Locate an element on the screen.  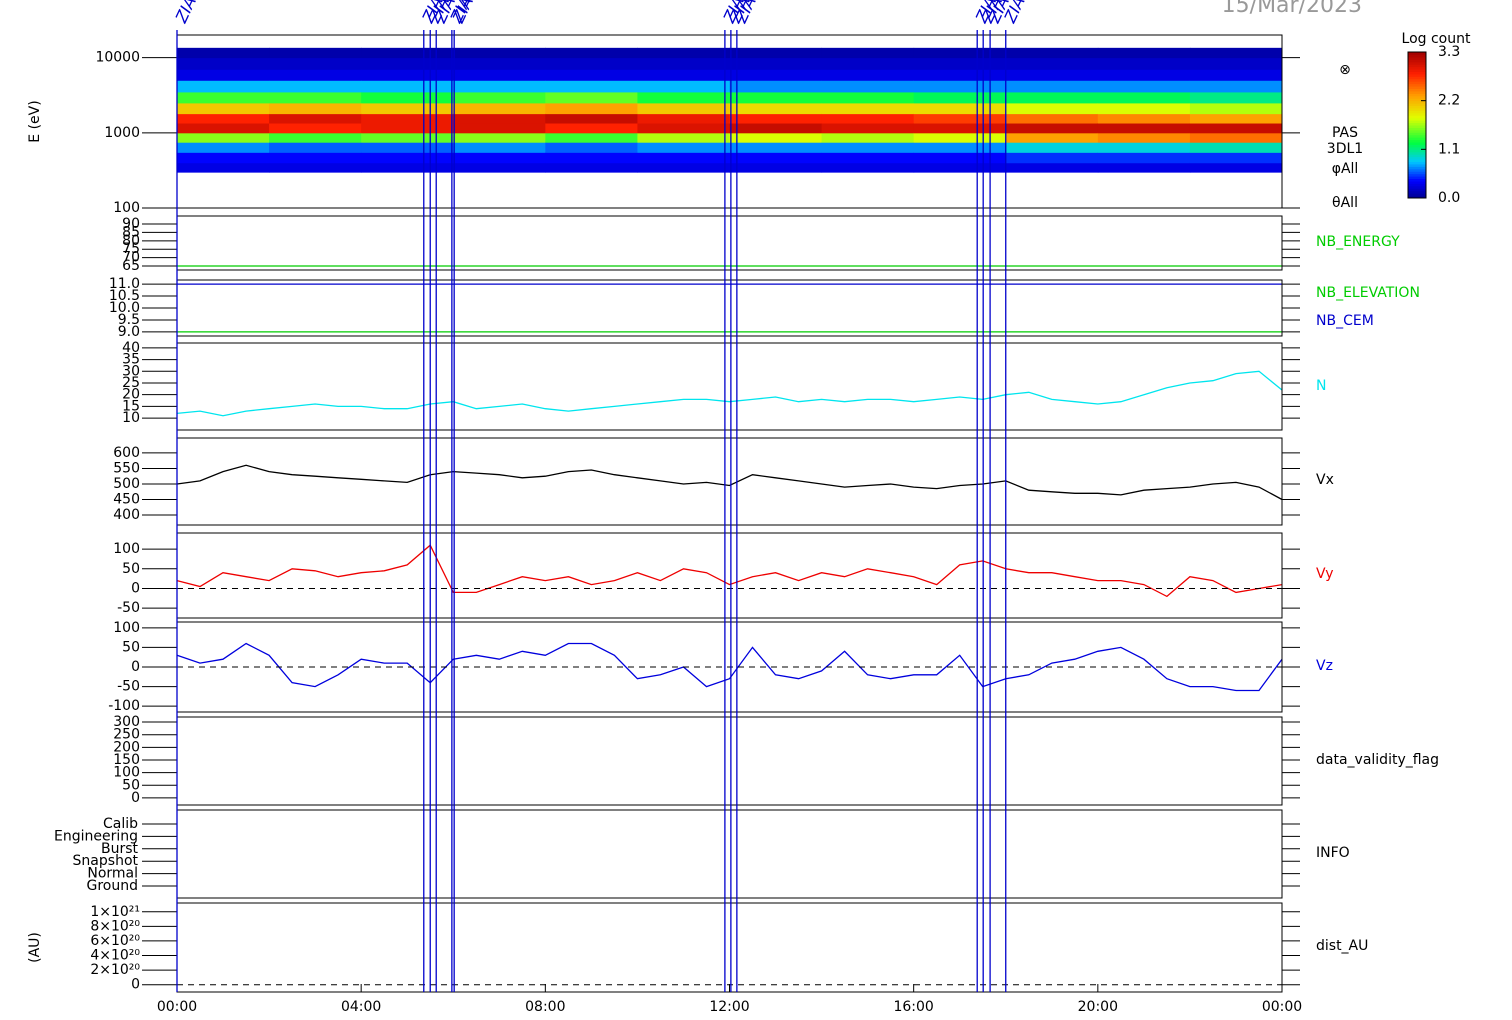
y-axis-label: E (eV) is located at coordinates (35, 121).